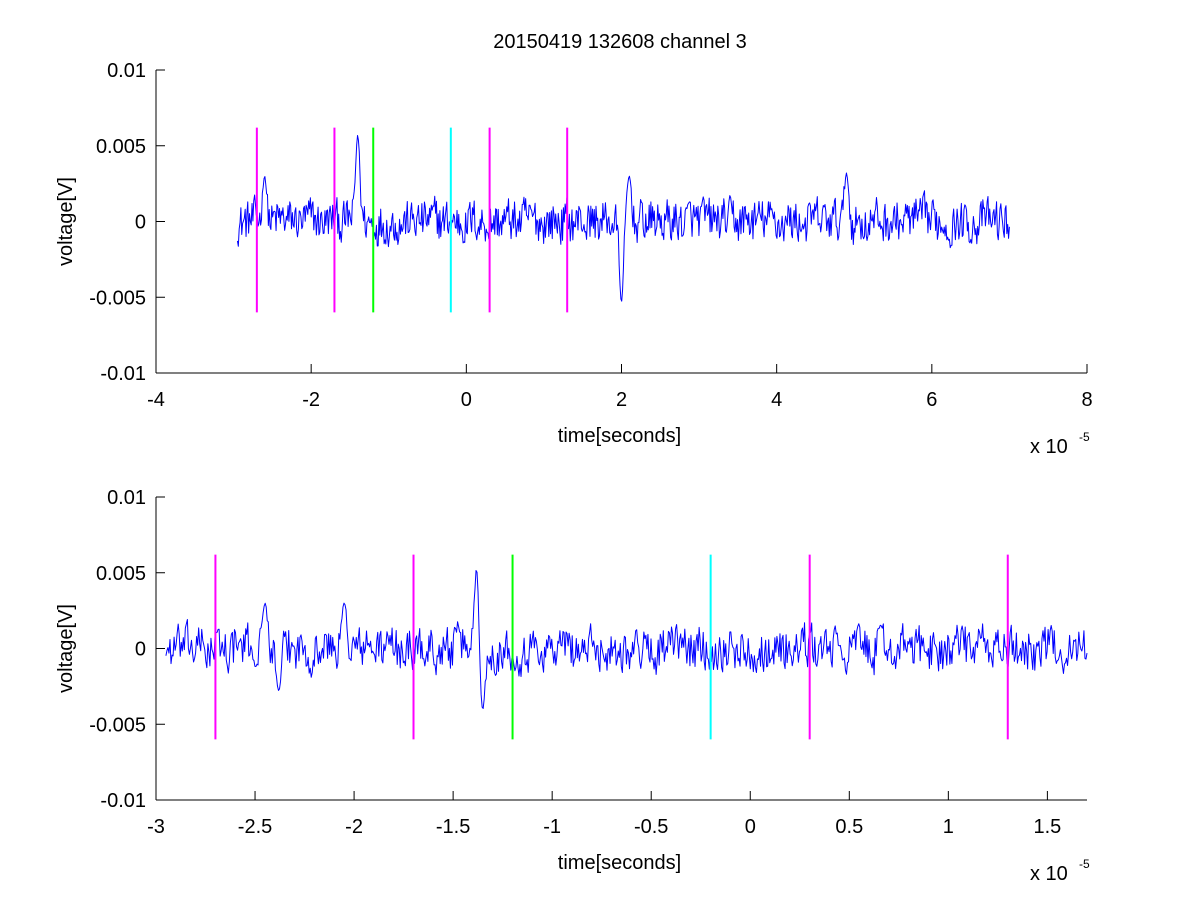 The width and height of the screenshot is (1200, 901). What do you see at coordinates (255, 827) in the screenshot?
I see `x-tick-label: -2.5` at bounding box center [255, 827].